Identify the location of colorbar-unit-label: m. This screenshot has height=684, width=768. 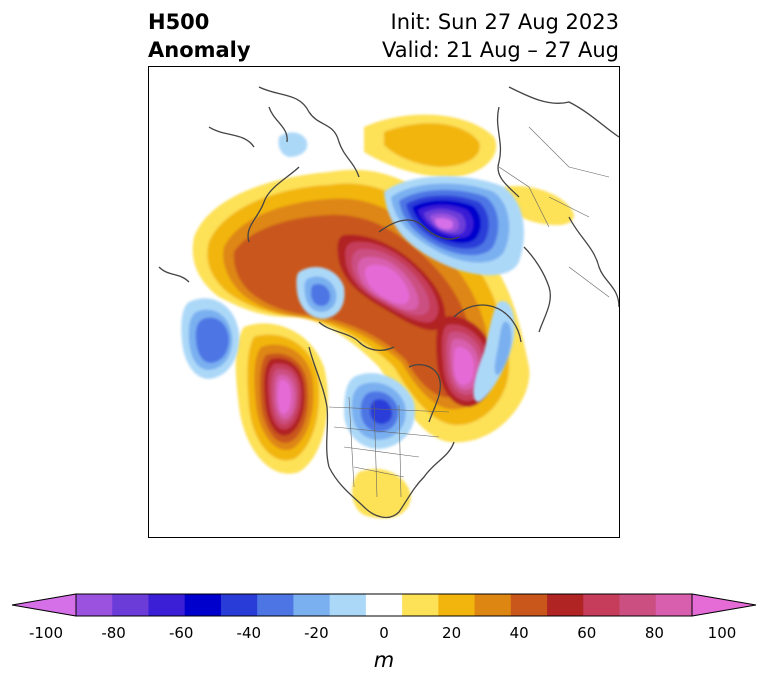
(384, 660).